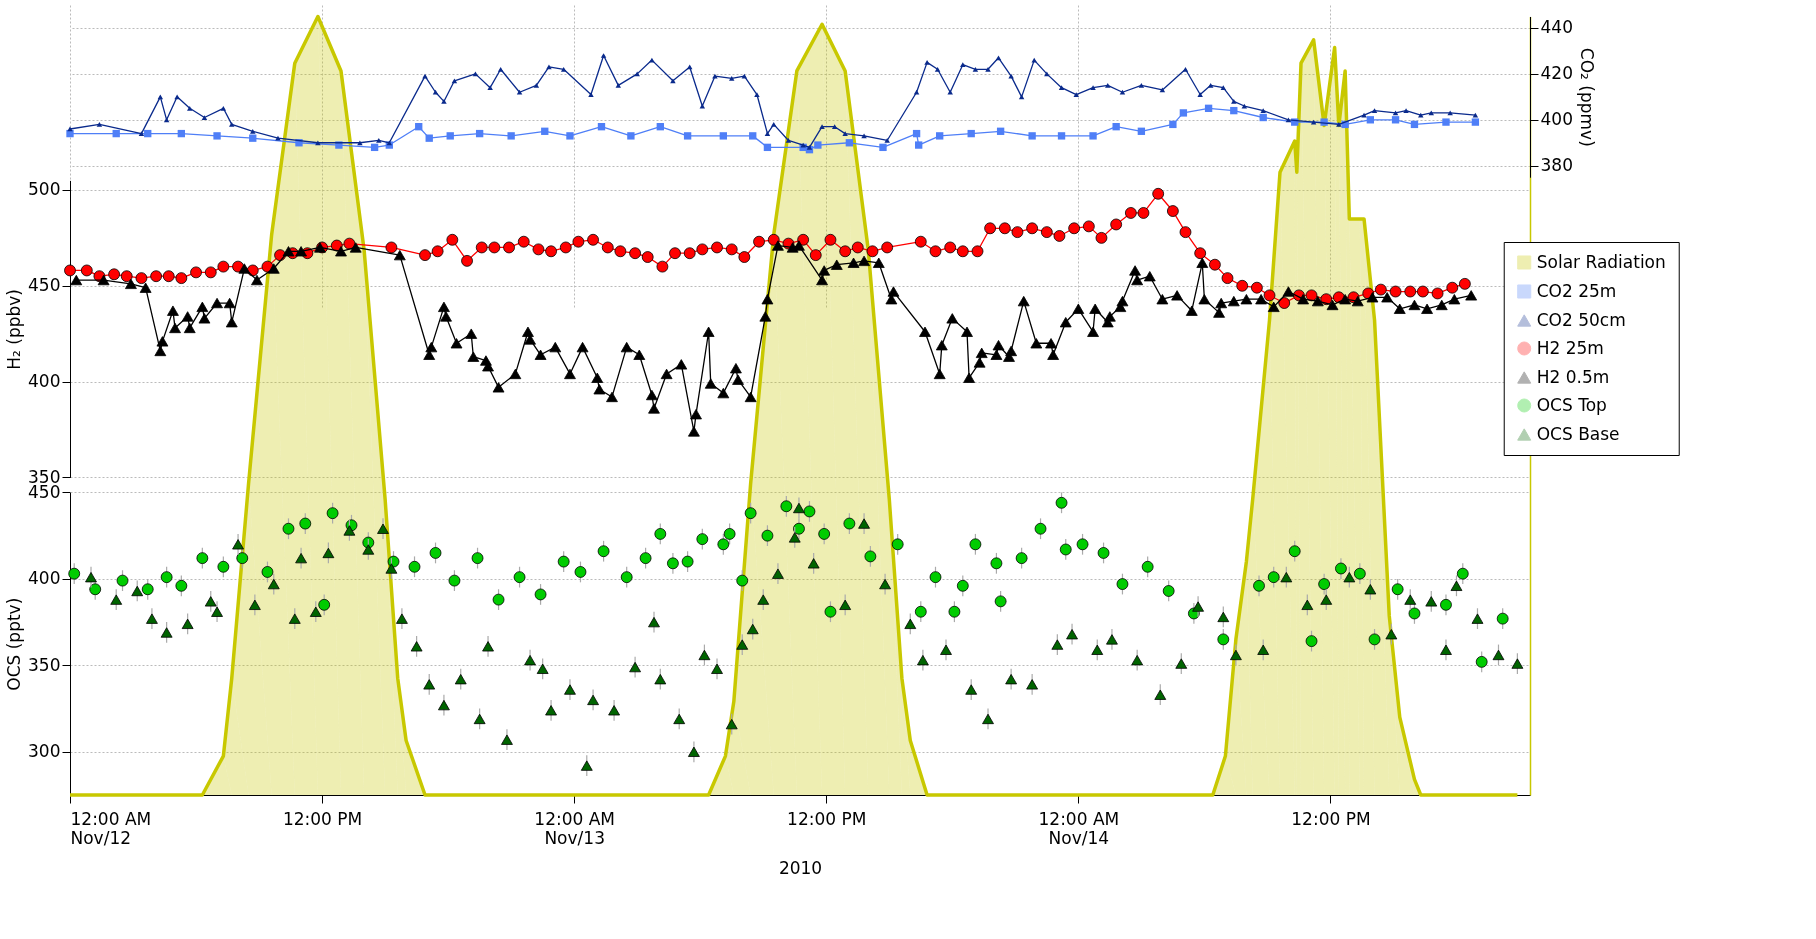 The width and height of the screenshot is (1816, 939). I want to click on legend-label: H2 25m, so click(1570, 347).